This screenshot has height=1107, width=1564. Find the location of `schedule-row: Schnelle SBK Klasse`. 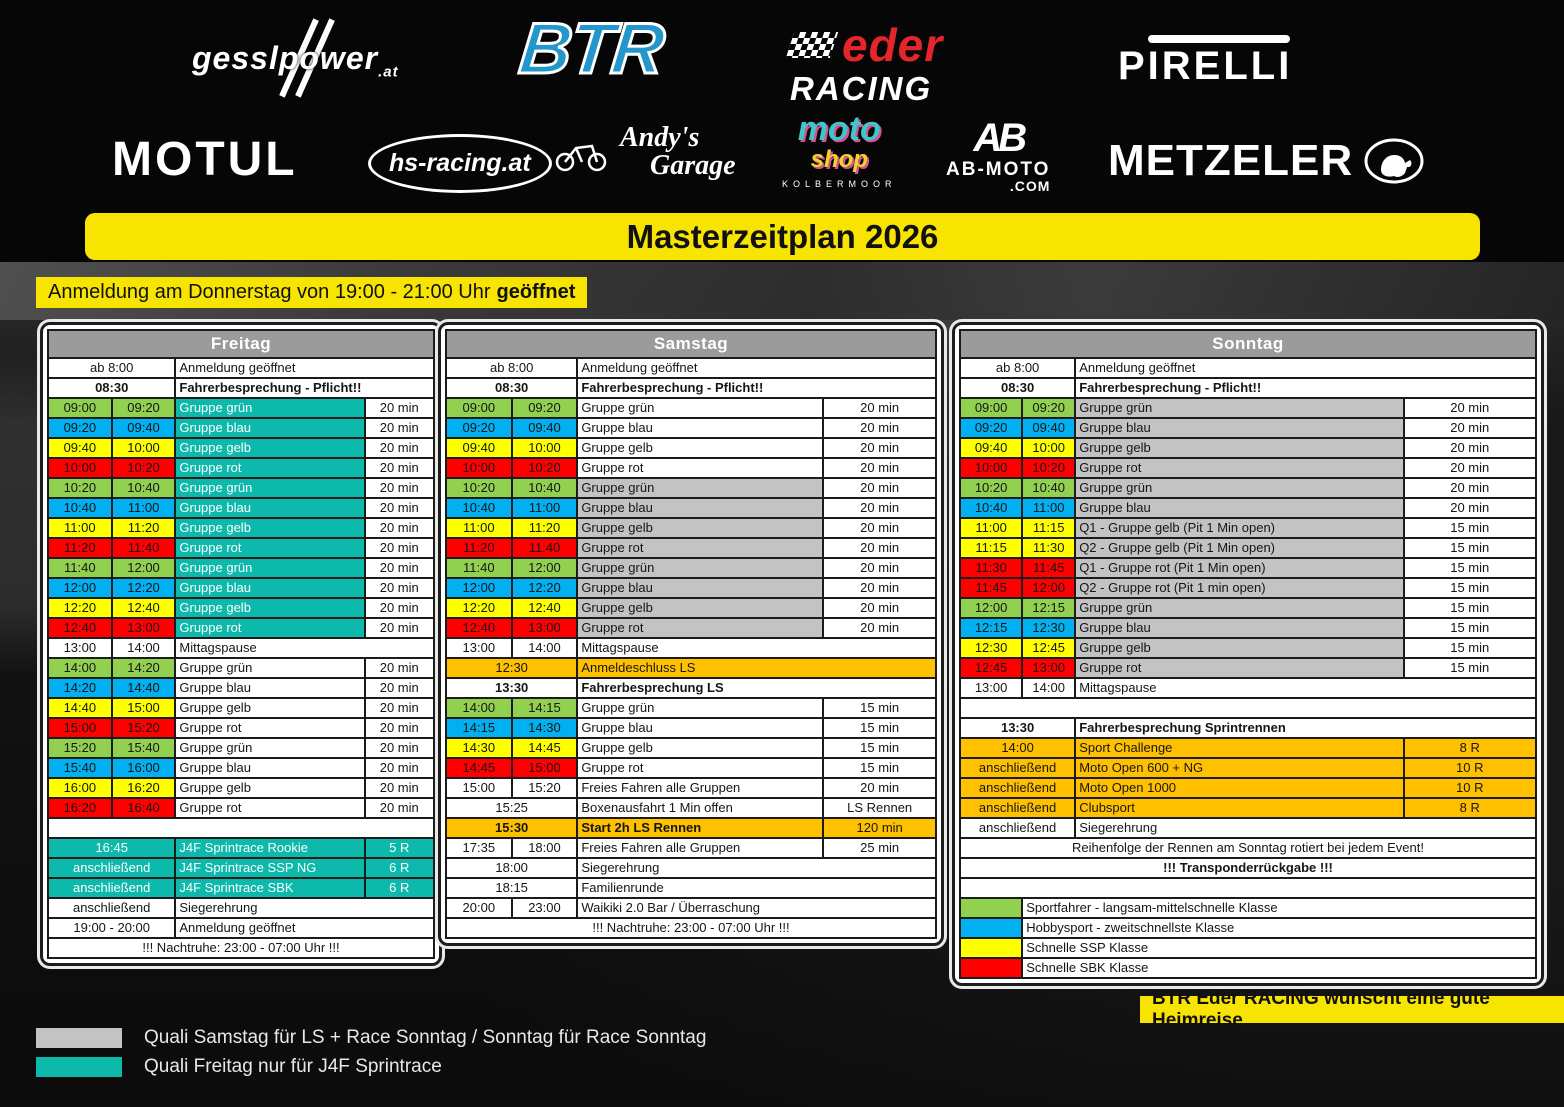

schedule-row: Schnelle SBK Klasse is located at coordinates (1247, 968).